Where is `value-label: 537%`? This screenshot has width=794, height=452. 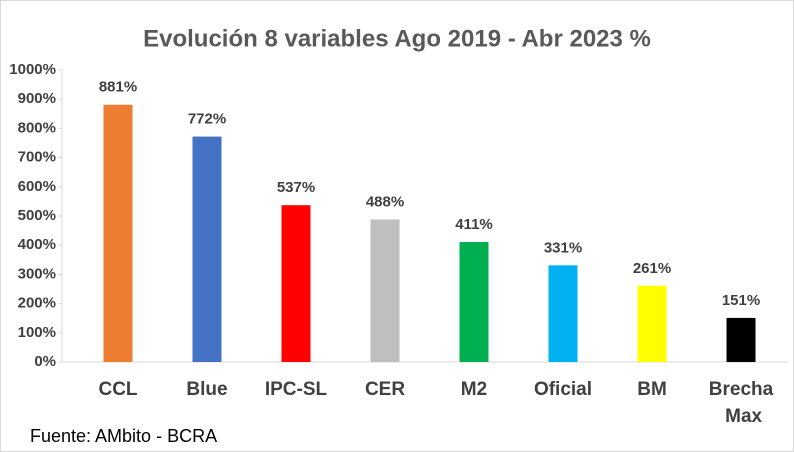
value-label: 537% is located at coordinates (296, 187).